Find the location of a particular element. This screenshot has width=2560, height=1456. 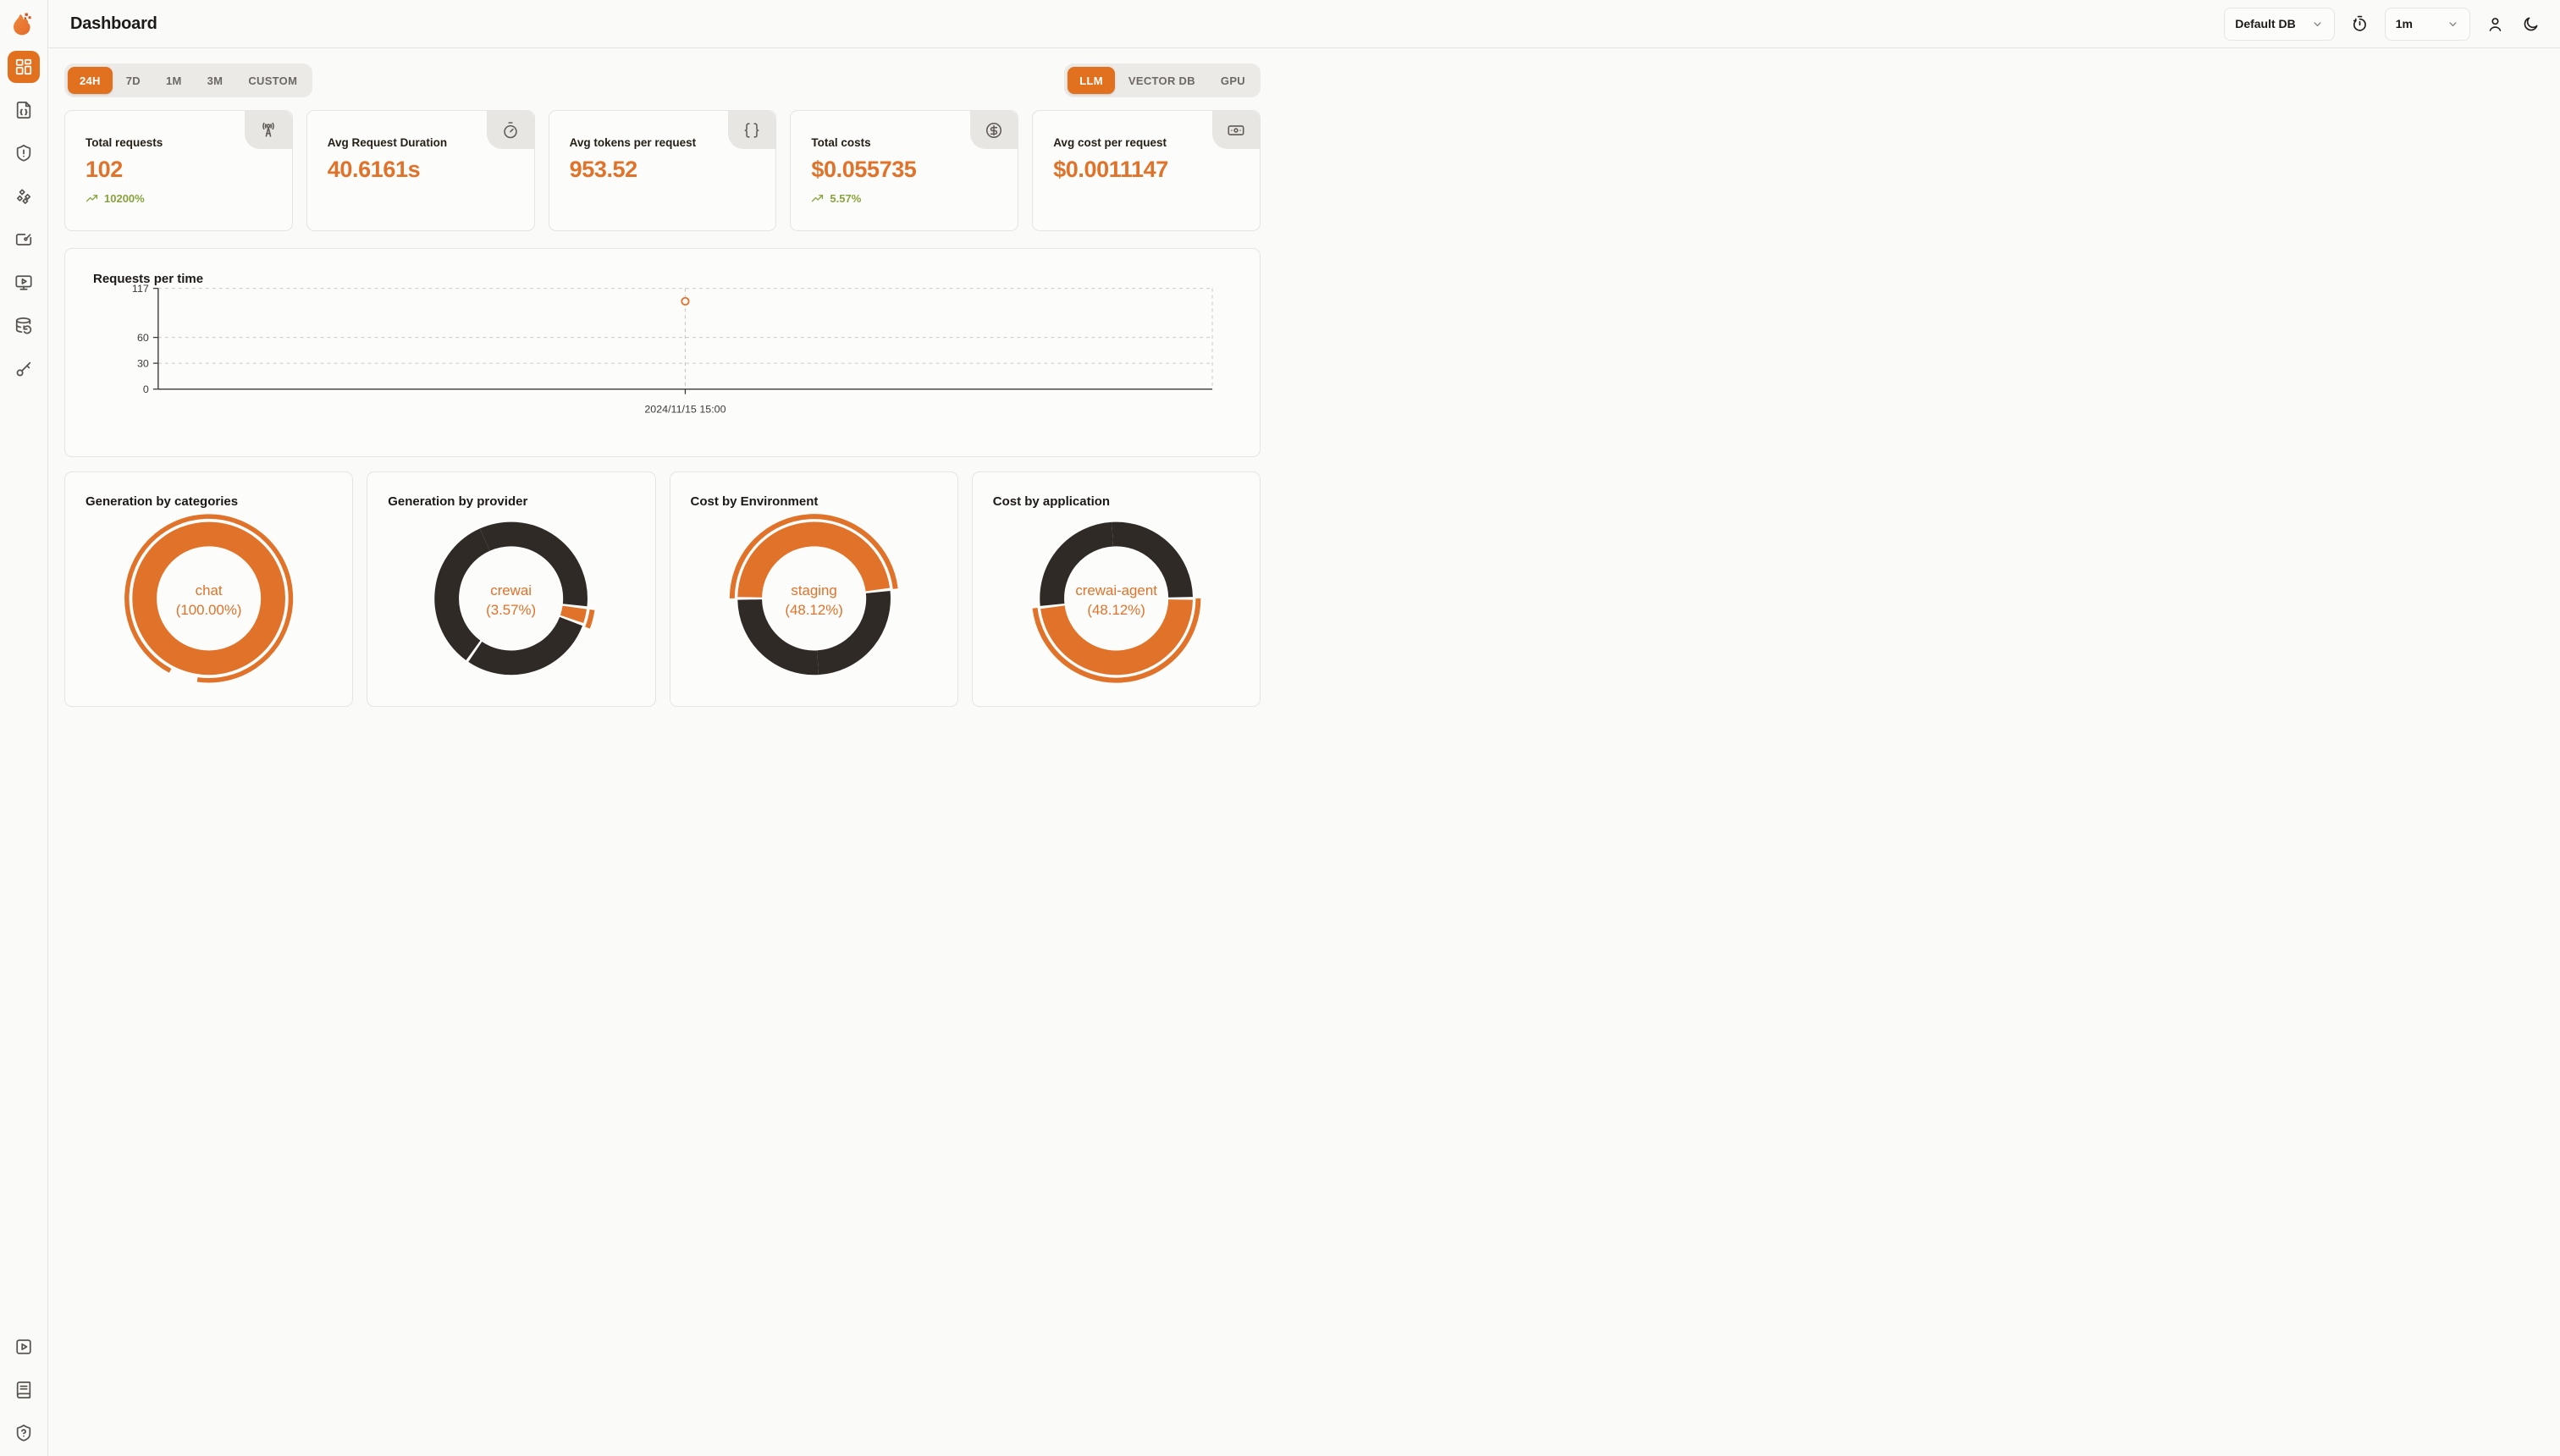

svg-text: chat is located at coordinates (209, 590).